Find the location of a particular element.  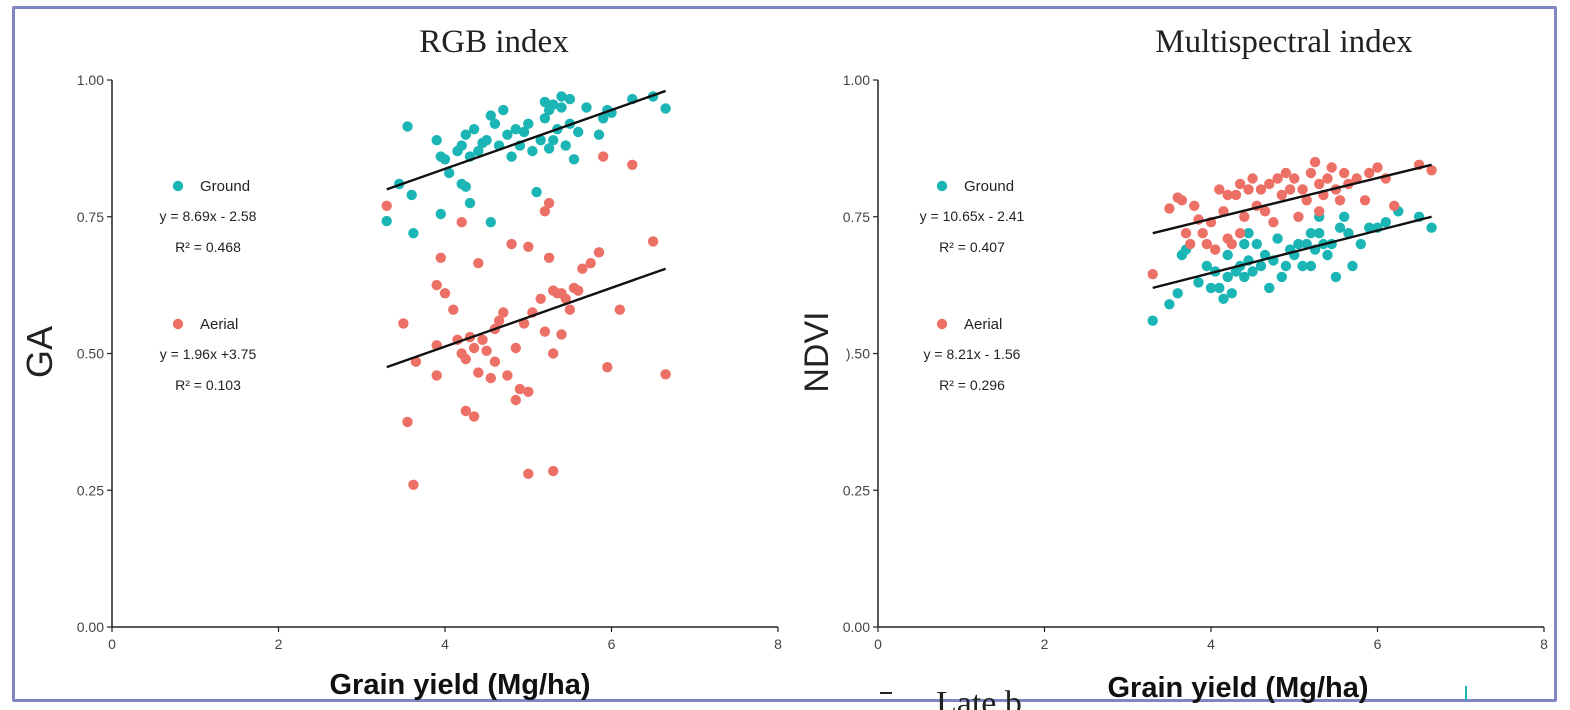

chart-title: RGB index is located at coordinates (494, 42).